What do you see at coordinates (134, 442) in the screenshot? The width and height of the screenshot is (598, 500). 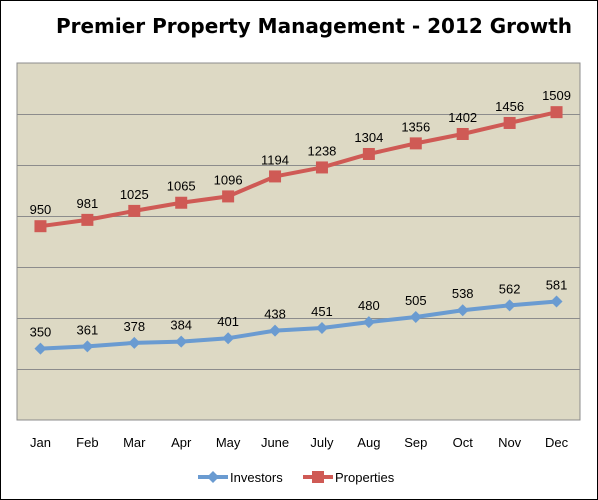 I see `x-tick-label: Mar` at bounding box center [134, 442].